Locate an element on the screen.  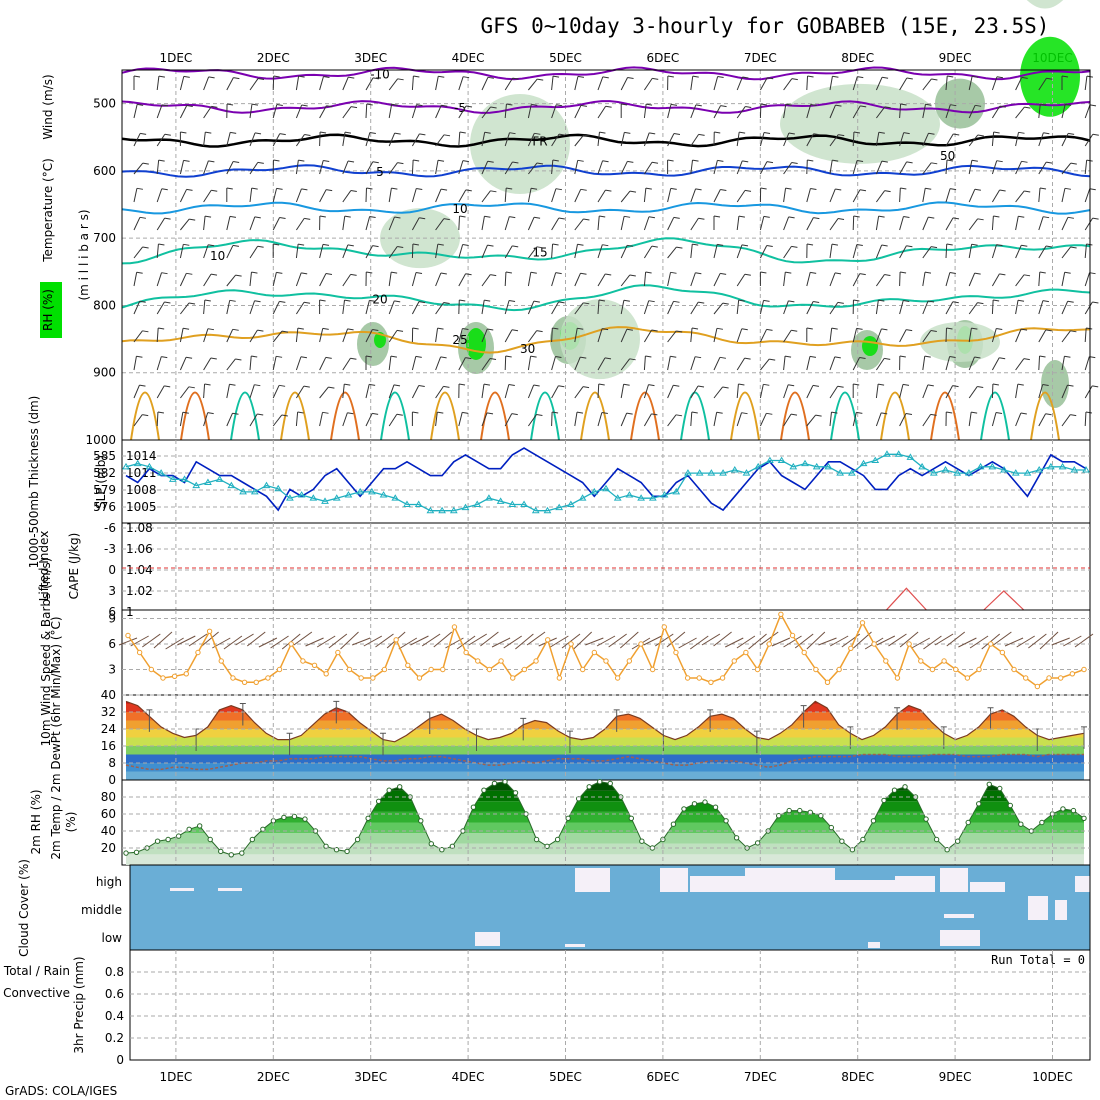
pressure-tick: 900 is located at coordinates (104, 373).